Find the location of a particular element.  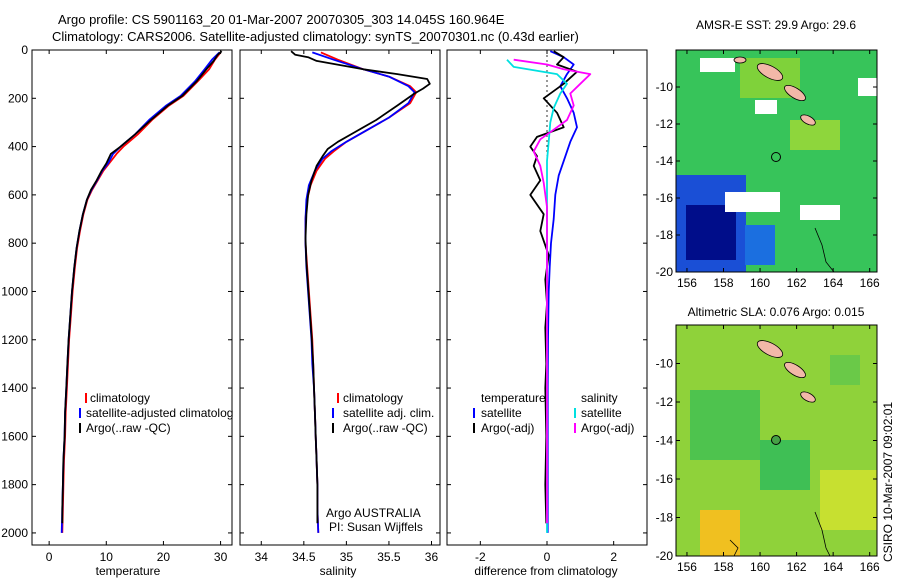

legend-label-sal-satellite: satellite is located at coordinates (601, 413).